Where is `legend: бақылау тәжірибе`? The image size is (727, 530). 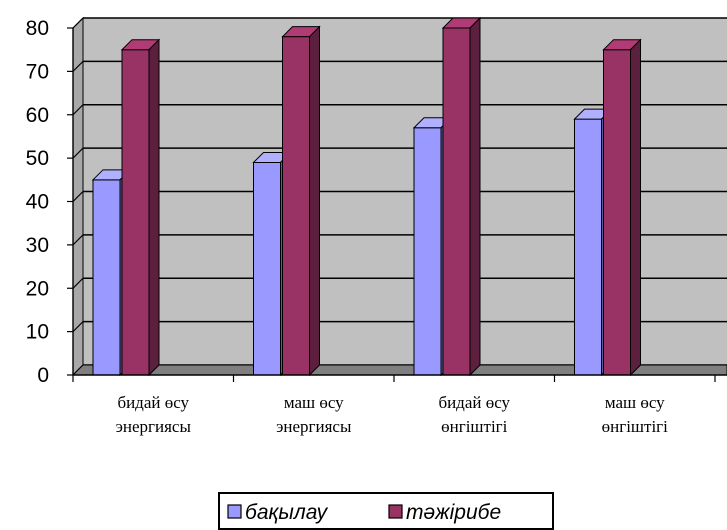 legend: бақылау тәжірибе is located at coordinates (386, 511).